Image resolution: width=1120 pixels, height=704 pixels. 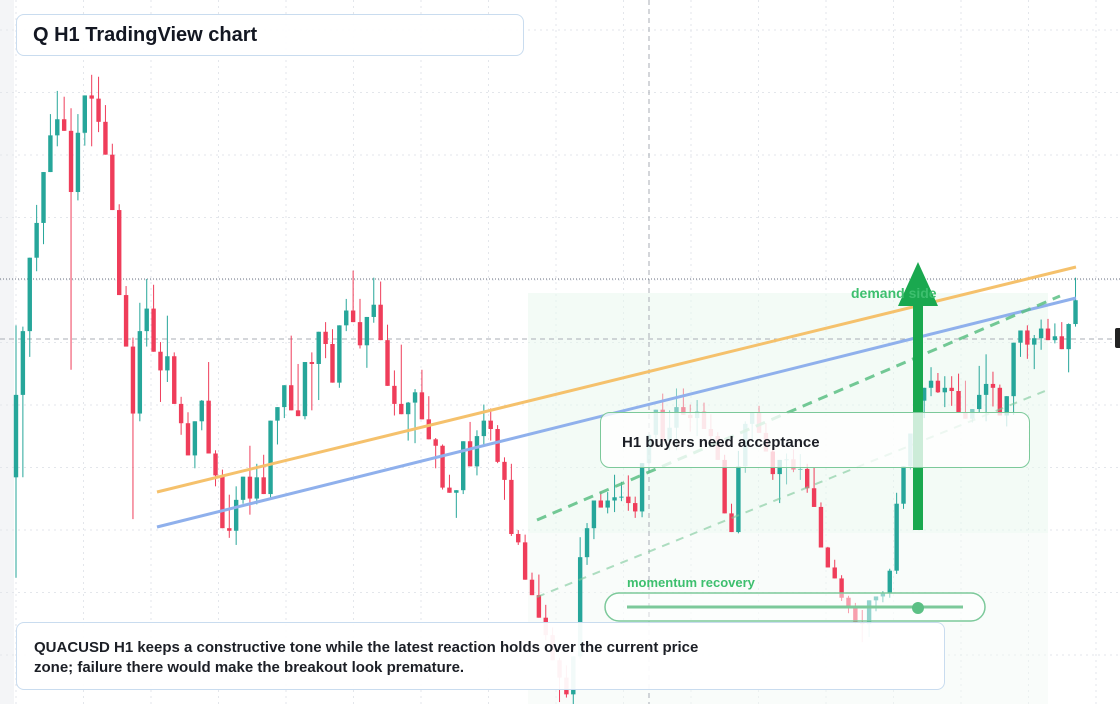 What do you see at coordinates (918, 284) in the screenshot?
I see `demand-arrow-head` at bounding box center [918, 284].